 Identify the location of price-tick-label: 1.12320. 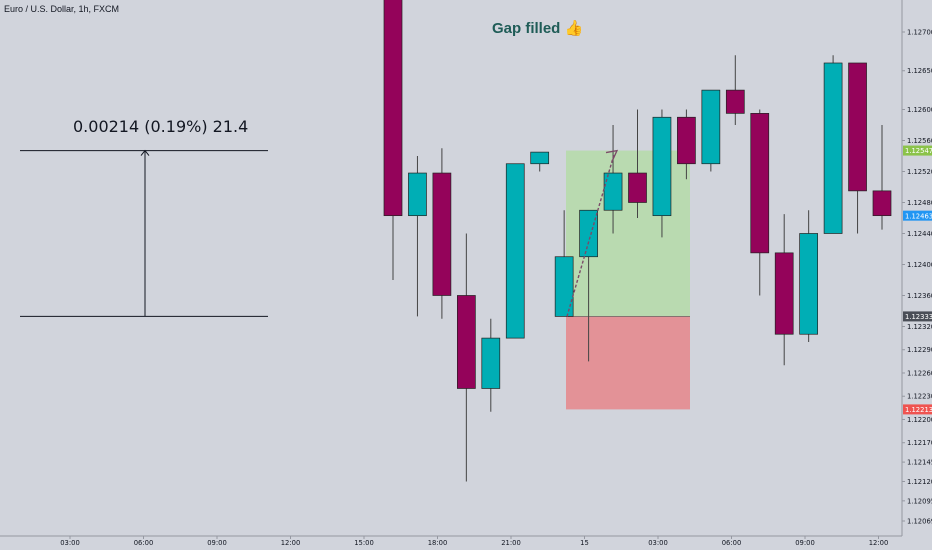
(919, 327).